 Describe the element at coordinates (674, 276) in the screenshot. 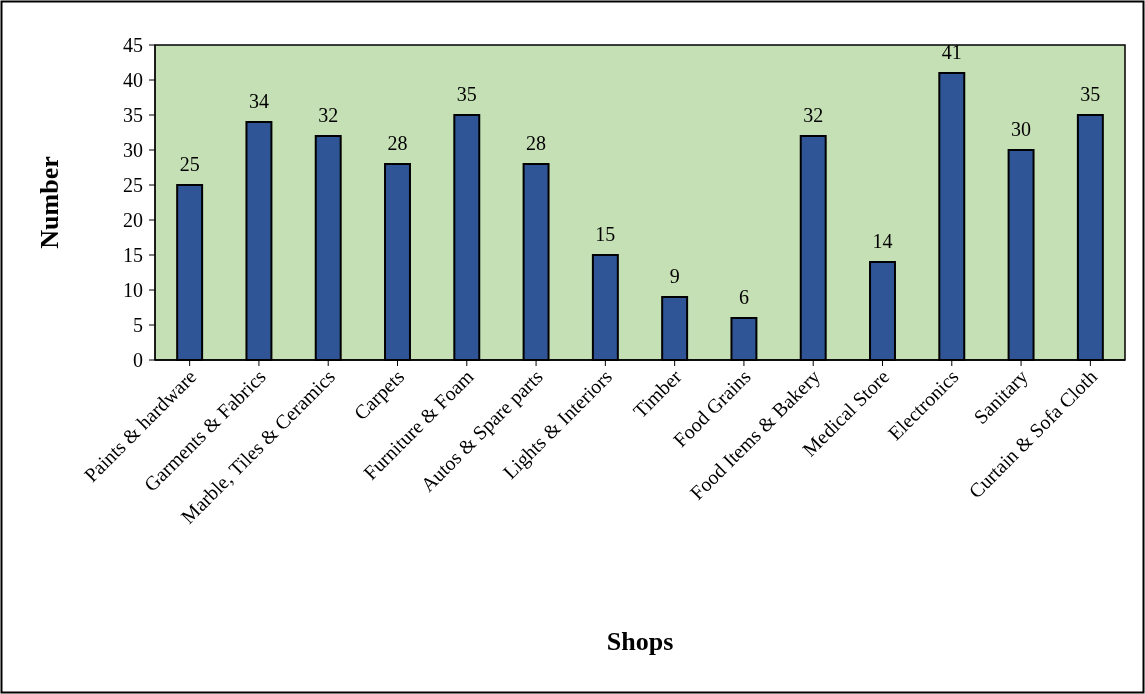

I see `data-label: 9` at that location.